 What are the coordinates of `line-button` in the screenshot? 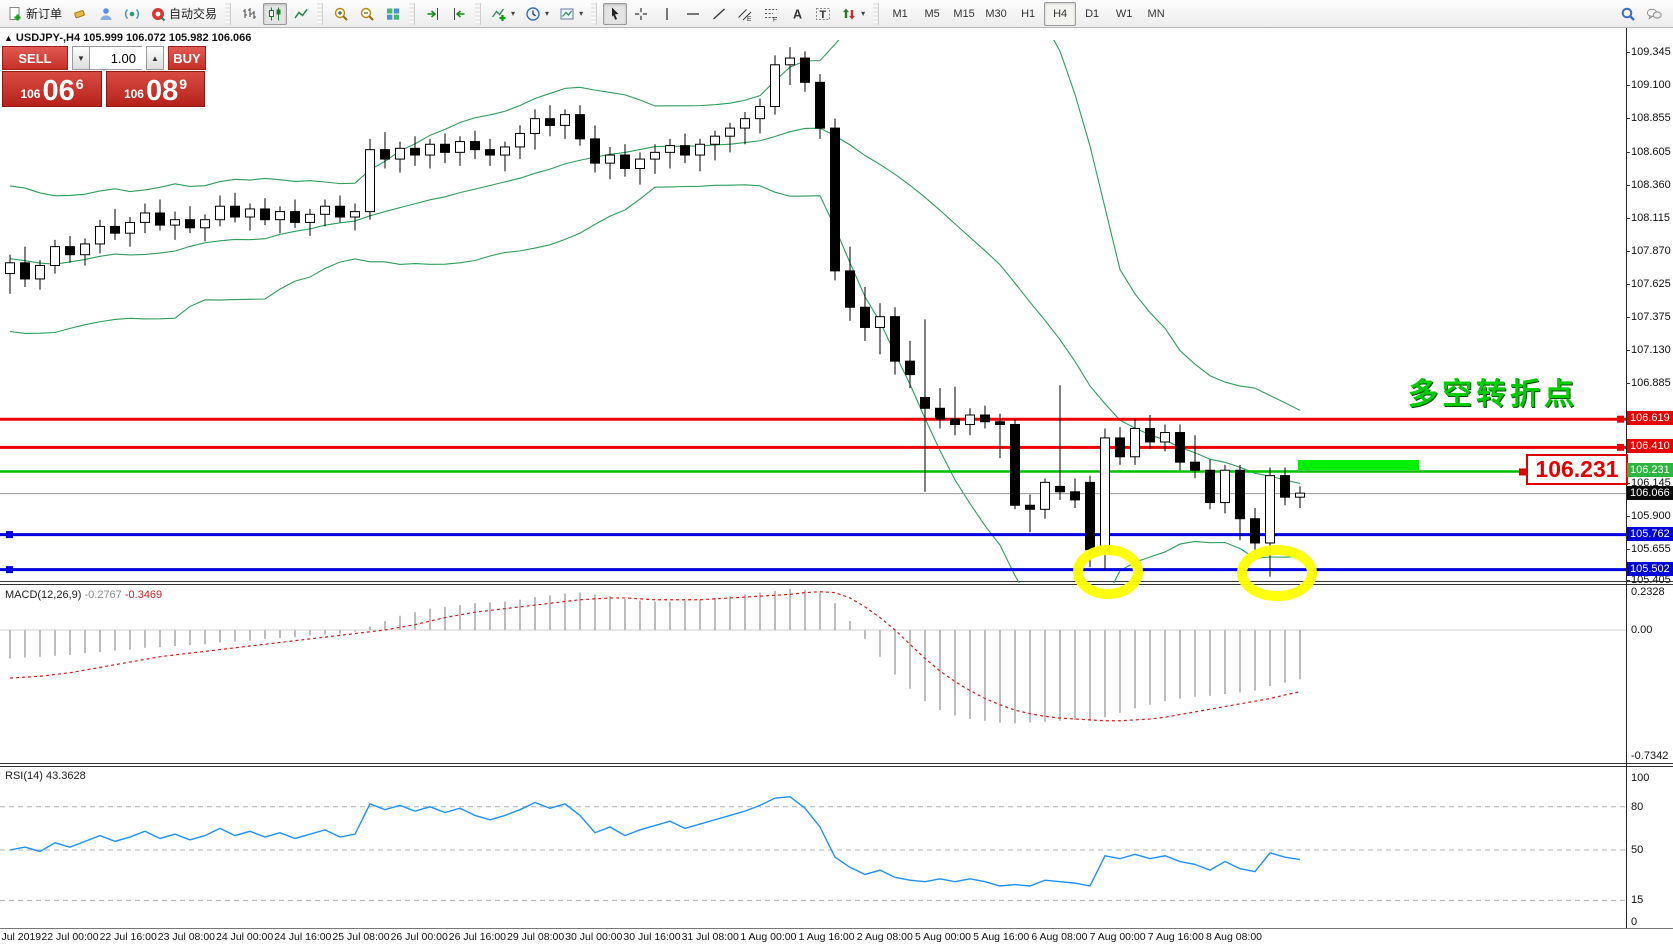 It's located at (301, 14).